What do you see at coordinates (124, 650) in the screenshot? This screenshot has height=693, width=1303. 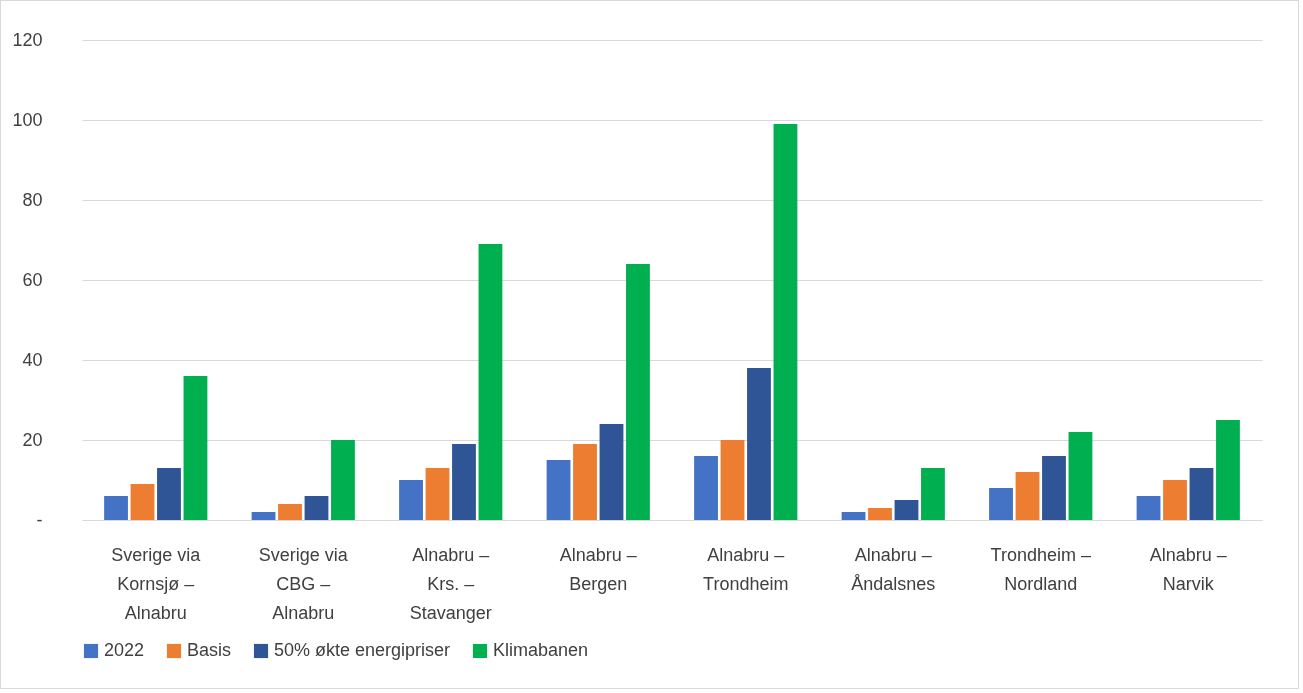 I see `legend-label: 2022` at bounding box center [124, 650].